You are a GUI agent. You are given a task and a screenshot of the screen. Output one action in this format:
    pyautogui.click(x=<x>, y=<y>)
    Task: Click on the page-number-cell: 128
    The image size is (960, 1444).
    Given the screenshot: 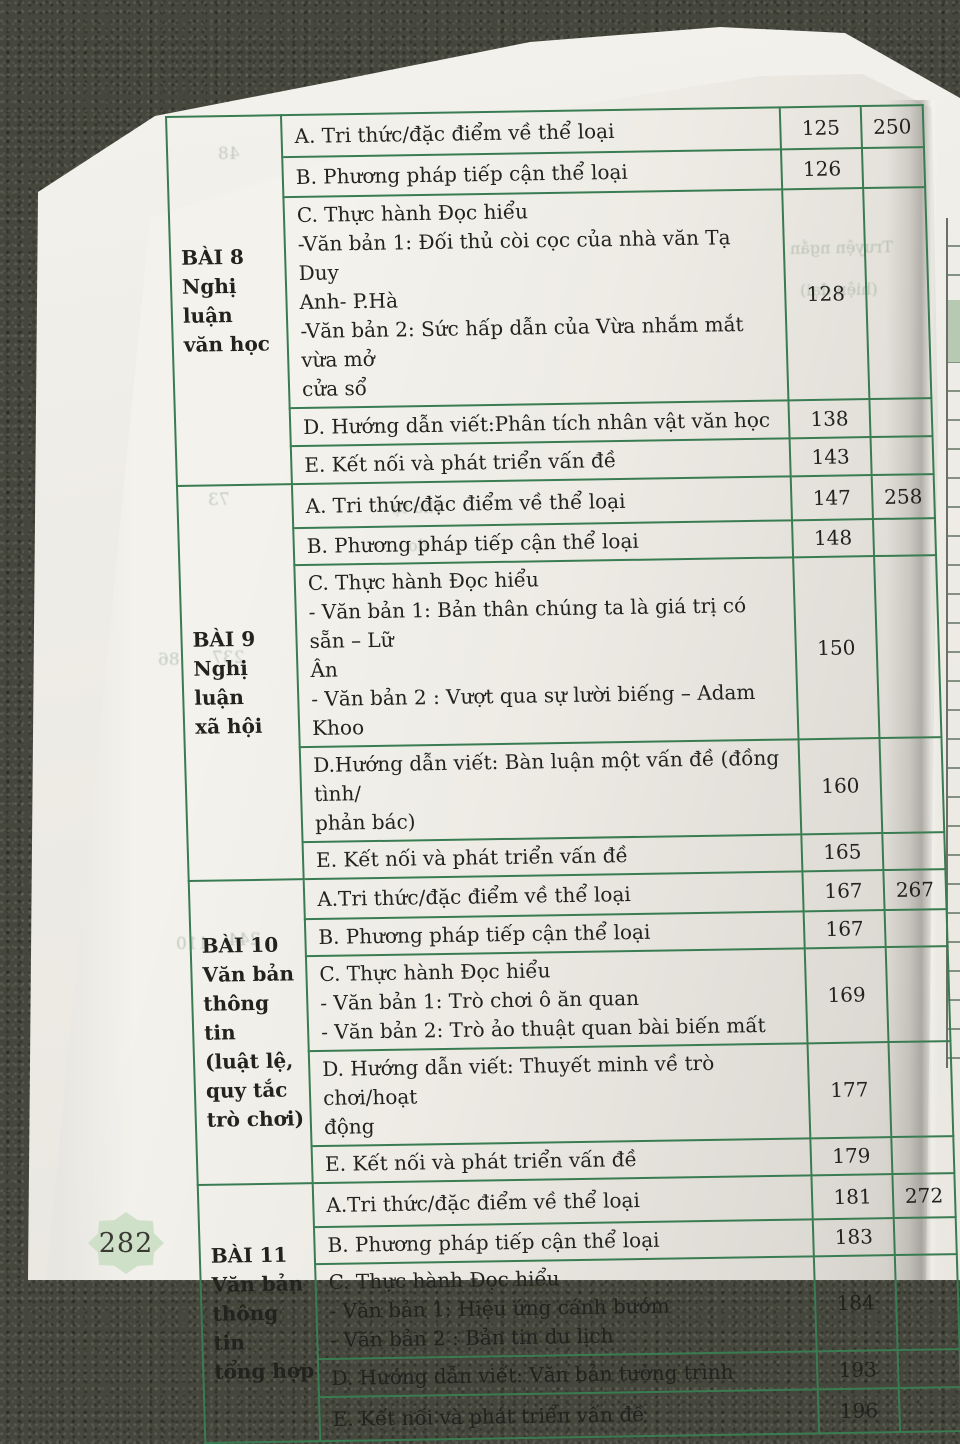 What is the action you would take?
    pyautogui.click(x=826, y=294)
    